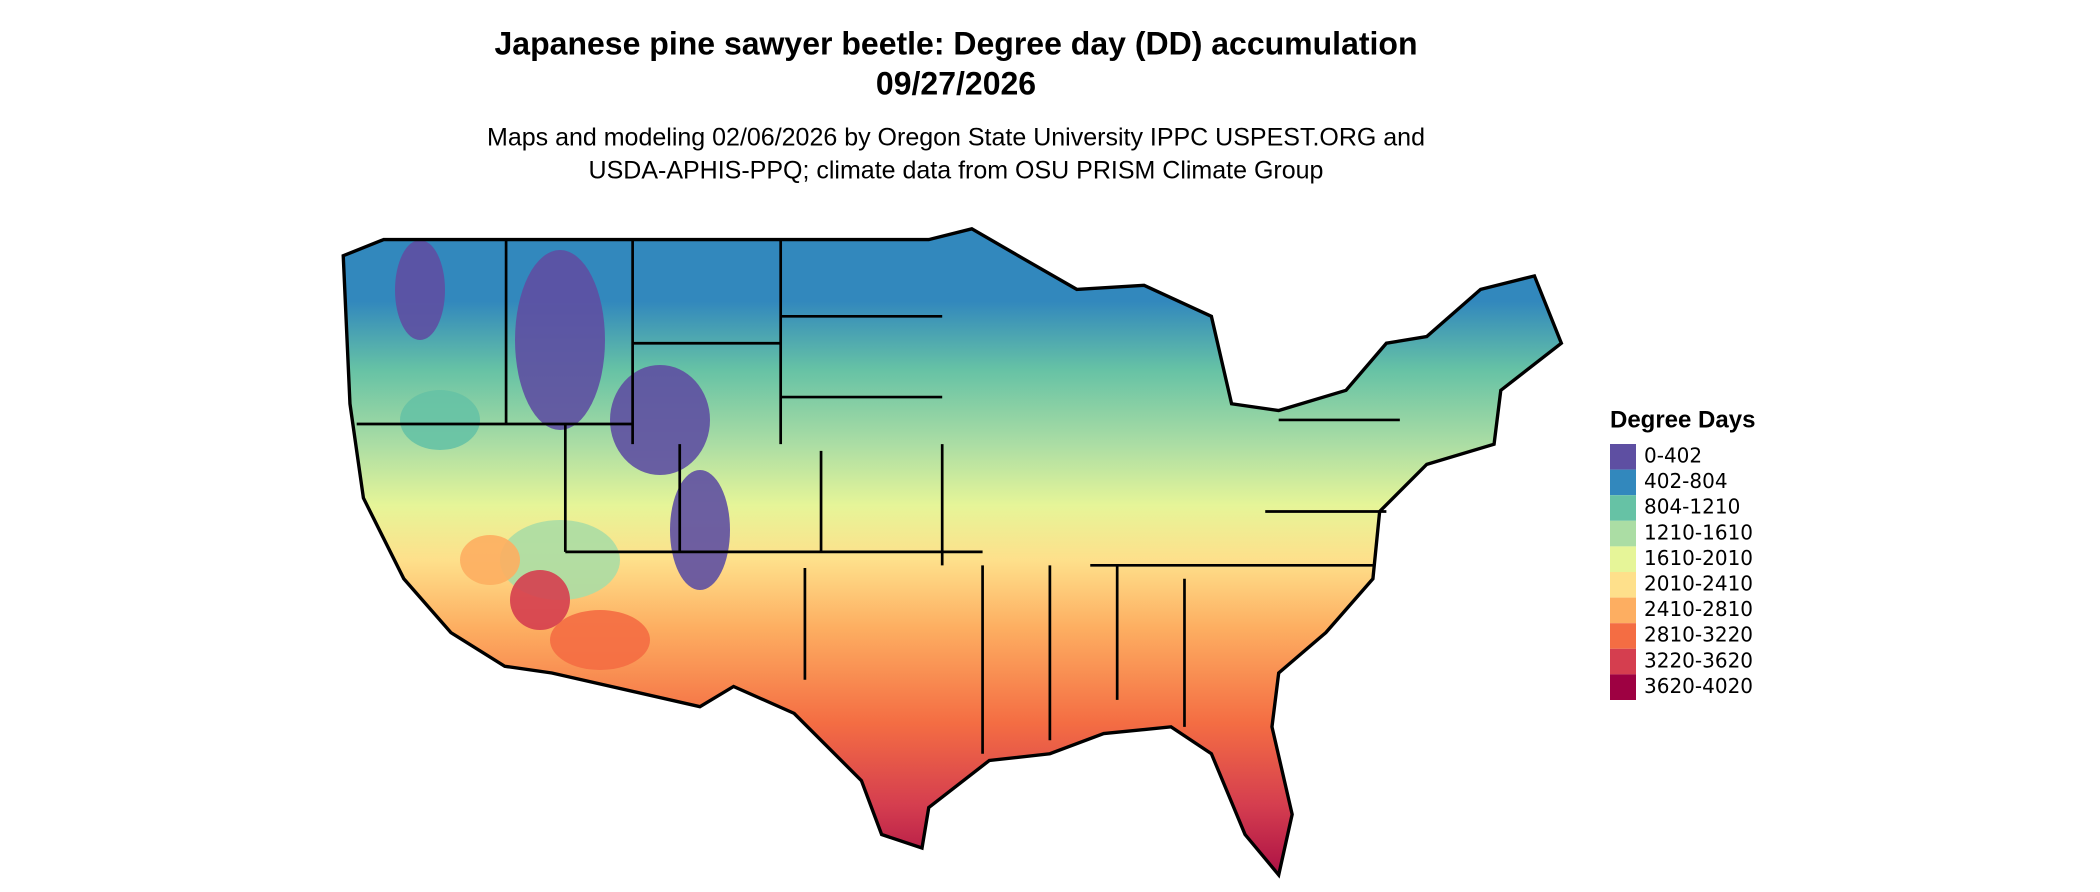  Describe the element at coordinates (1698, 584) in the screenshot. I see `legend-label: 2010-2410` at that location.